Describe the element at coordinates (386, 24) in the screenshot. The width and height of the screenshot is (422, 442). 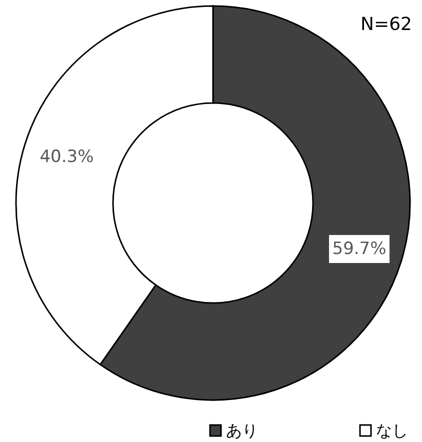
I see `text: N=62` at that location.